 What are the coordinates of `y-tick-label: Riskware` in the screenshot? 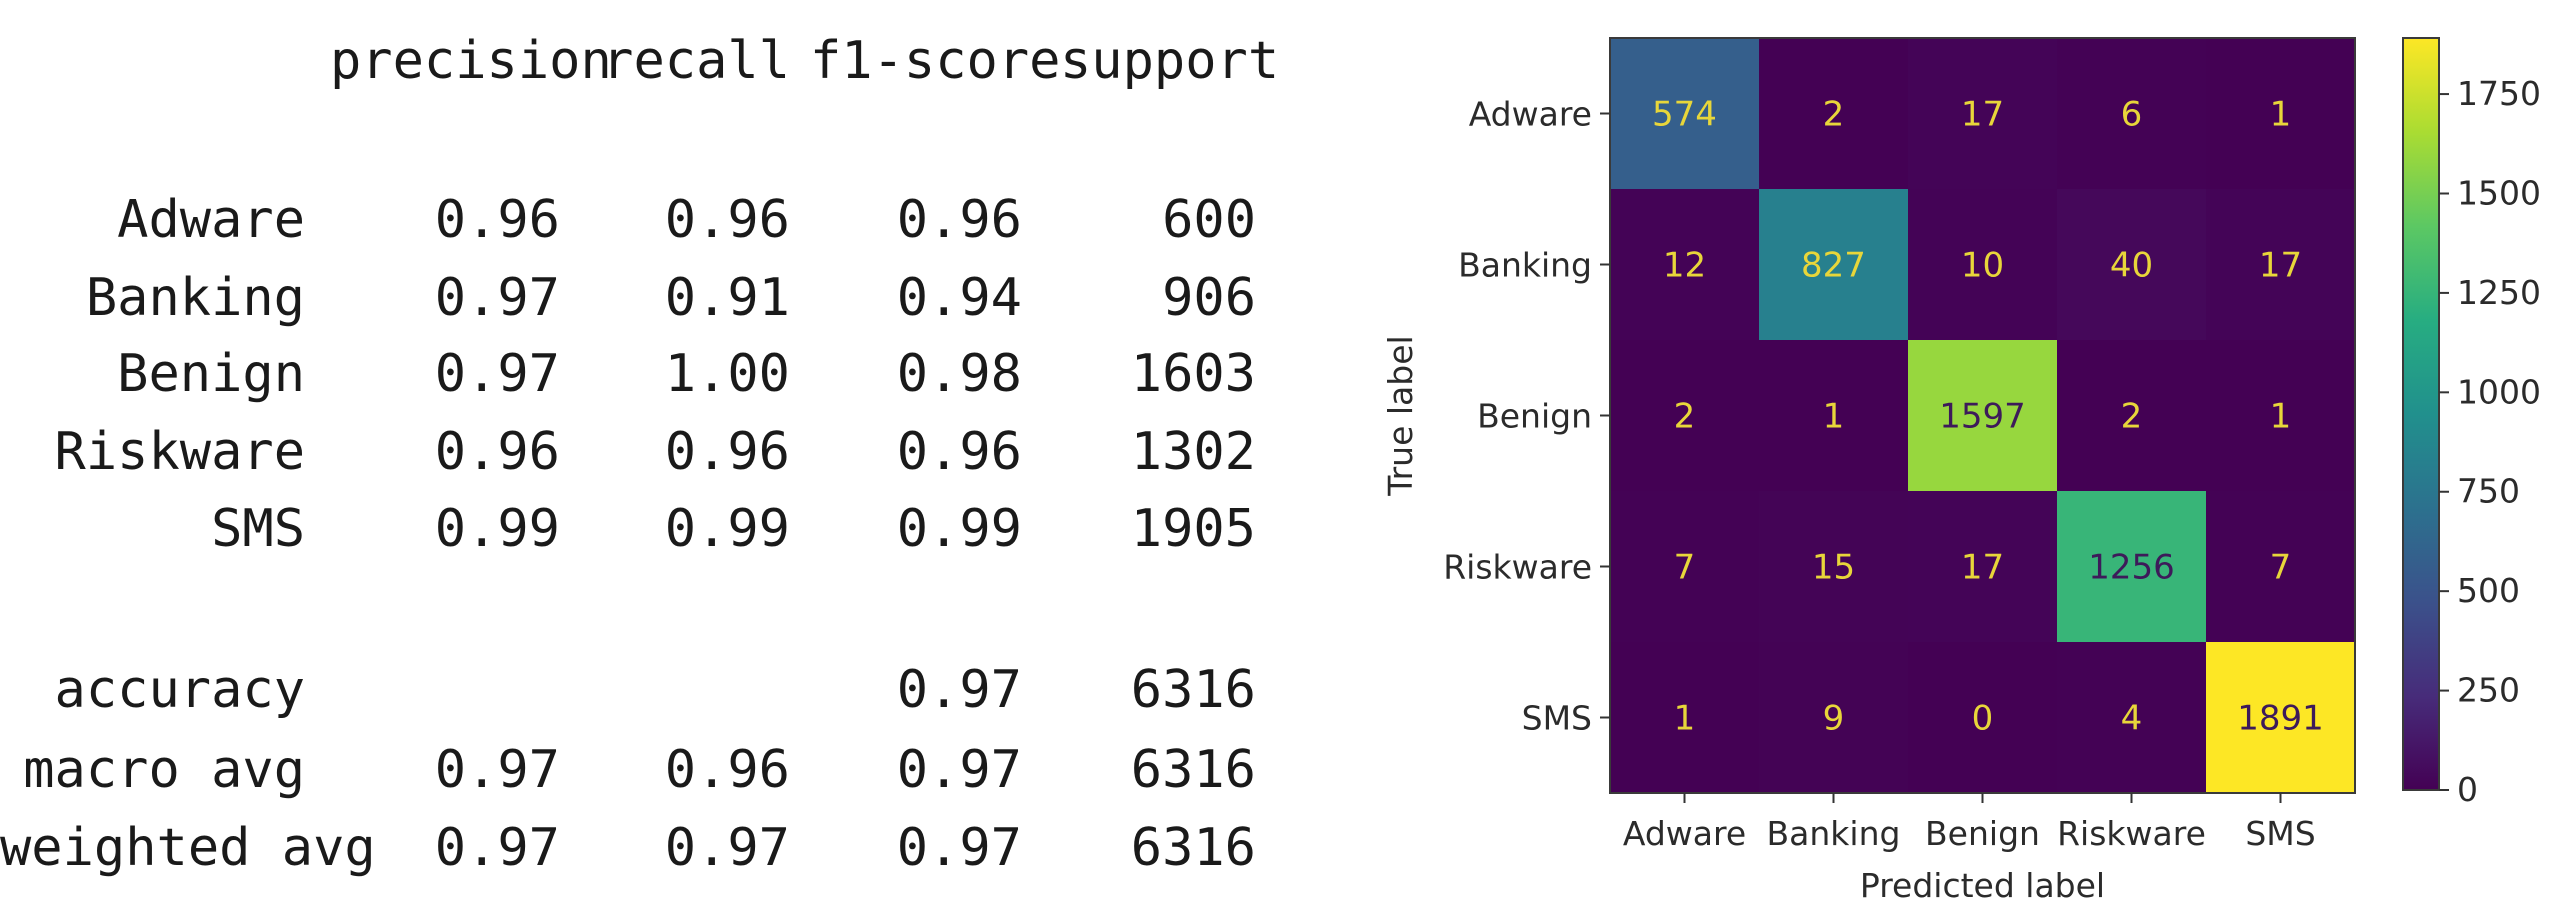 It's located at (1517, 567).